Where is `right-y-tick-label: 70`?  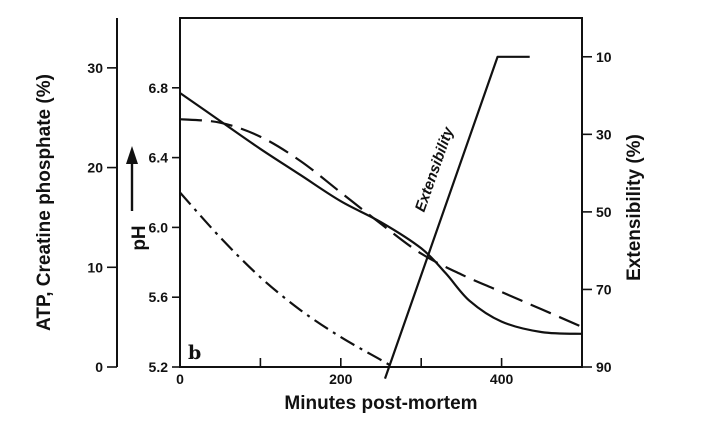 right-y-tick-label: 70 is located at coordinates (604, 289).